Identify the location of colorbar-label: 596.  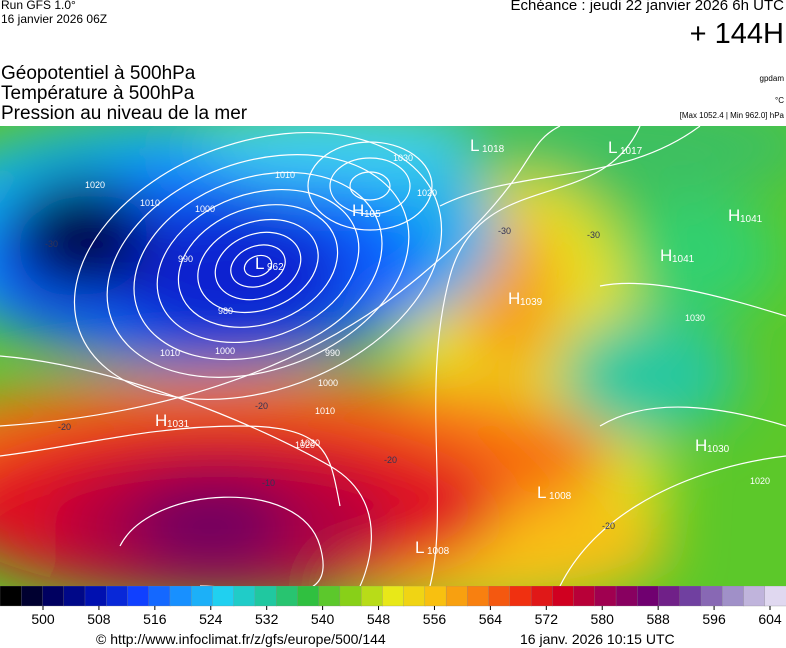
(714, 619).